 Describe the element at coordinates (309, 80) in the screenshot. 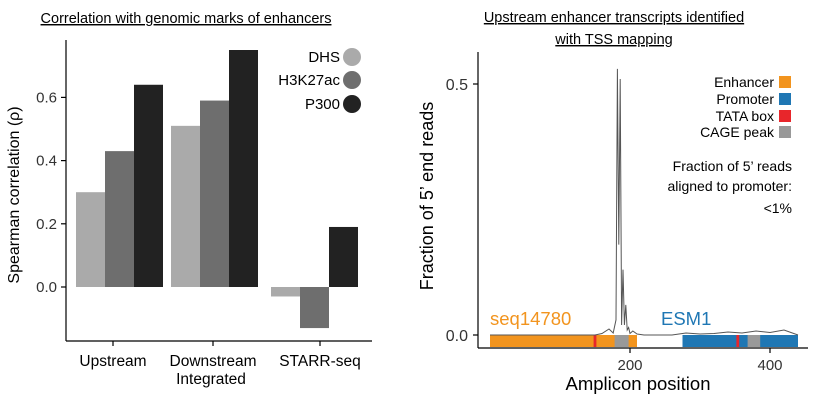

I see `legend-label-h3k27ac: H3K27ac` at that location.